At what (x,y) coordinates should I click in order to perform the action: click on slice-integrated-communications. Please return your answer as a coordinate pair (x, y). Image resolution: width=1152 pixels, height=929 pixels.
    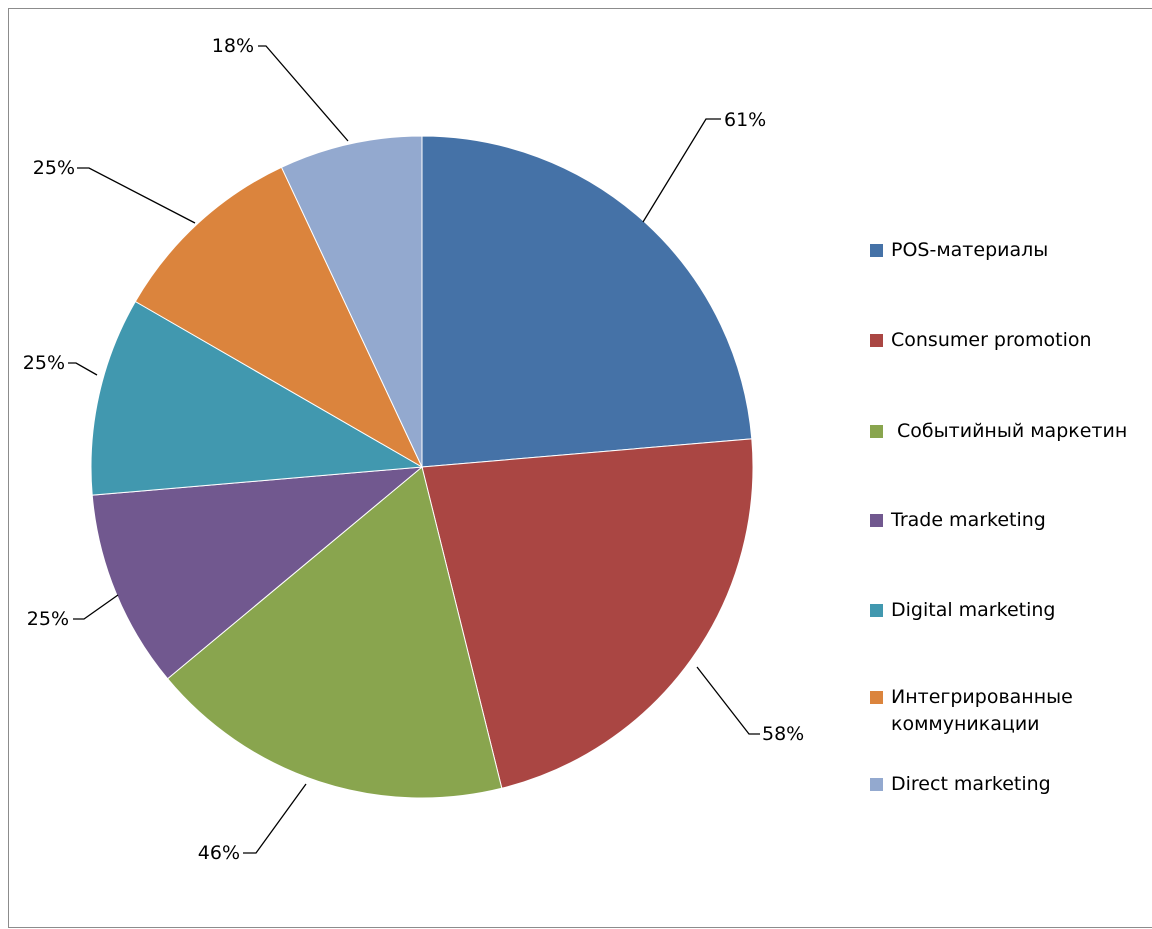
    Looking at the image, I should click on (279, 317).